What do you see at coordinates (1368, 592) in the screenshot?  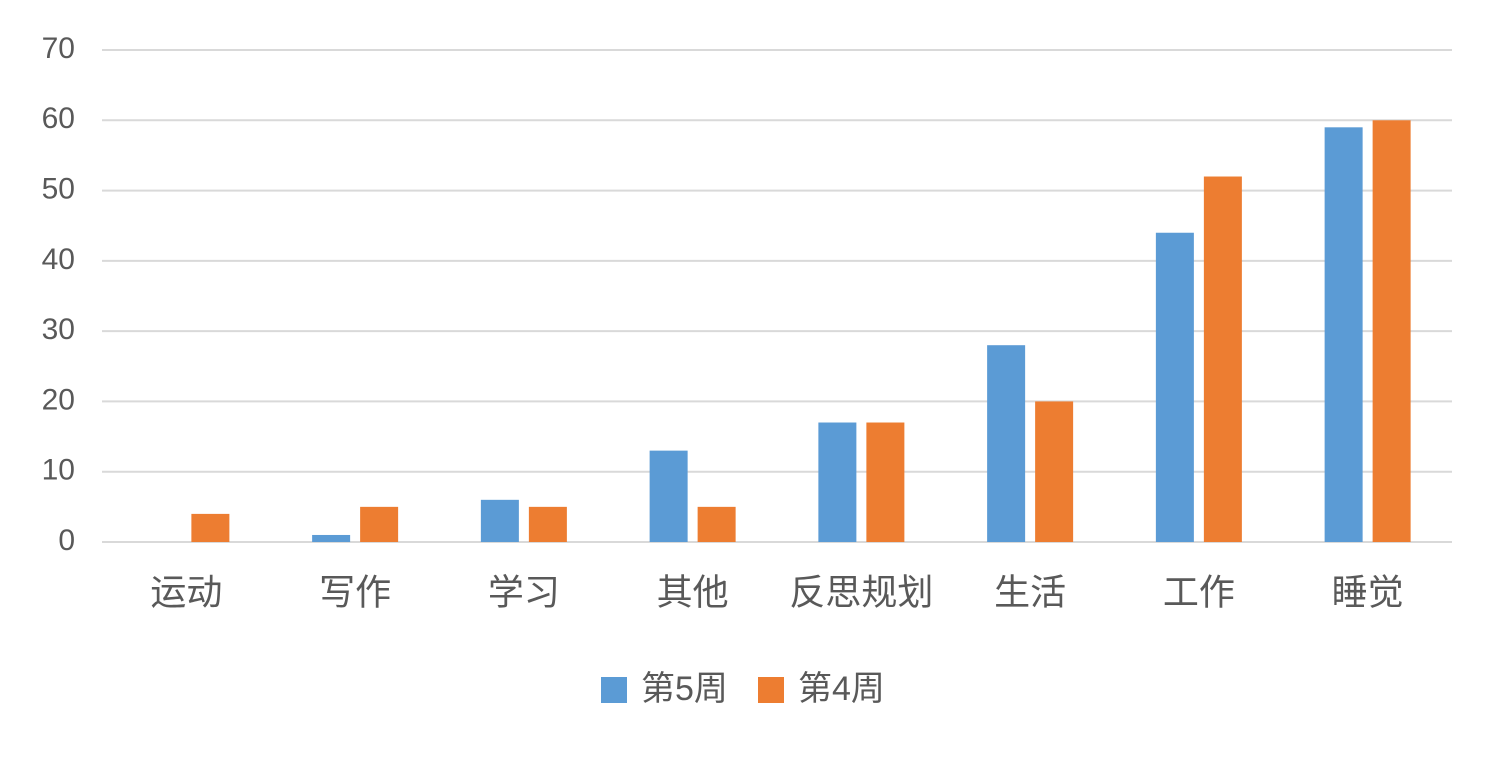 I see `x-tick-label: 睡觉` at bounding box center [1368, 592].